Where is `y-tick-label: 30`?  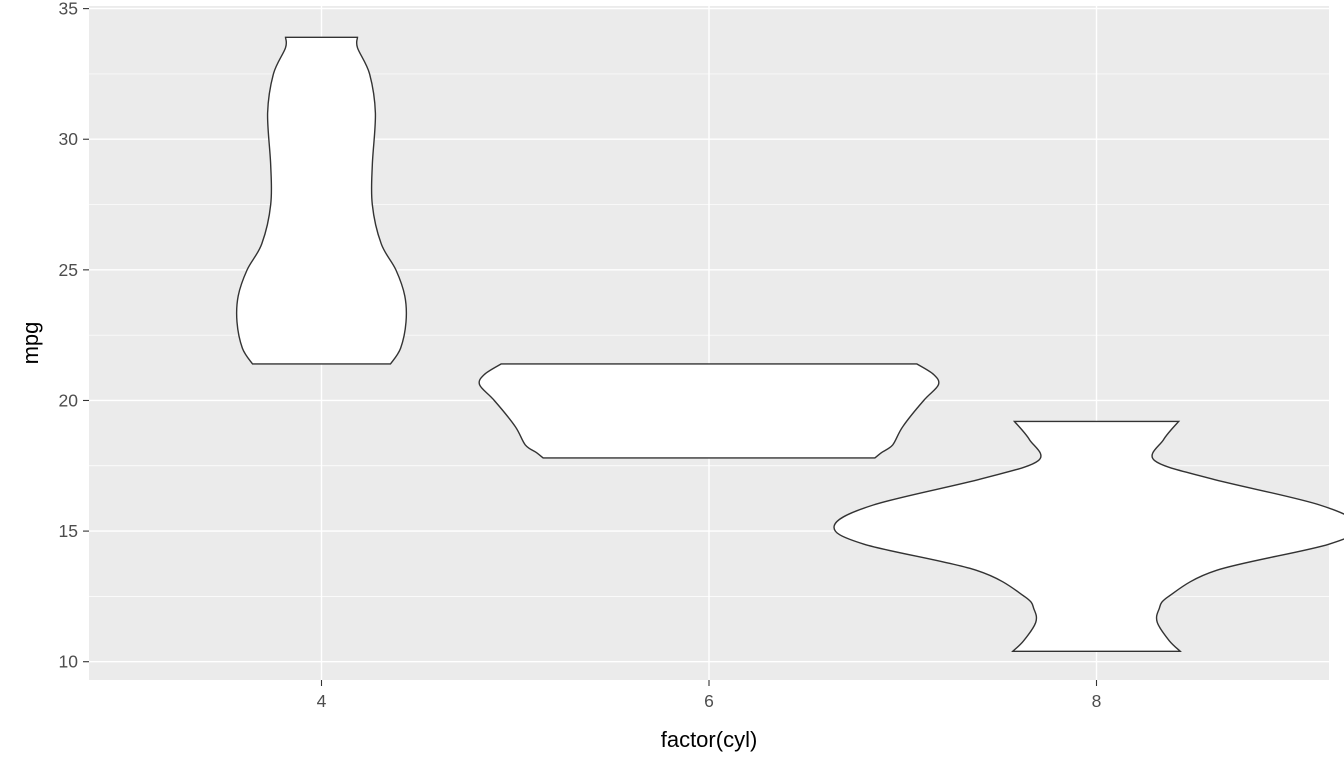
y-tick-label: 30 is located at coordinates (69, 139).